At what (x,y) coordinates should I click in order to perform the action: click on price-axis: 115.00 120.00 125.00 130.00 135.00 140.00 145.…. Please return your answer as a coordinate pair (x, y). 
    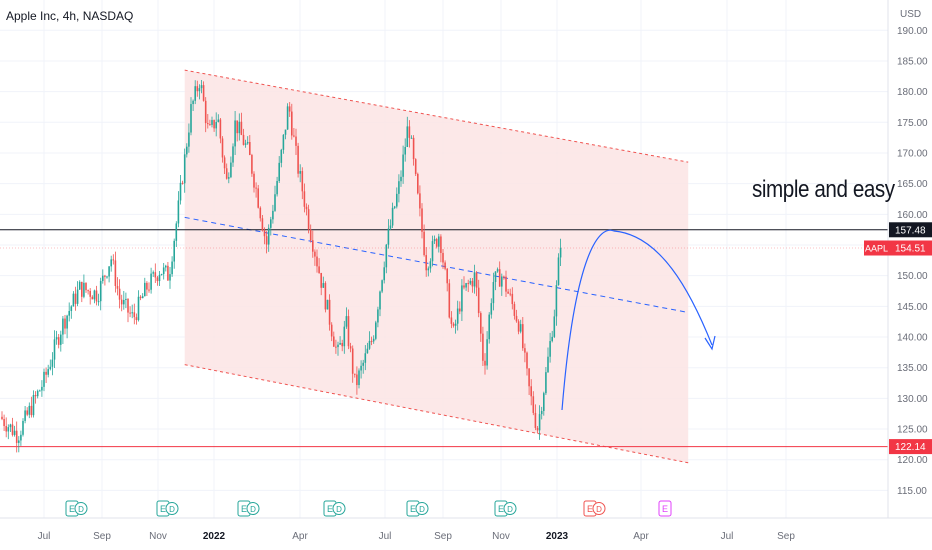
    Looking at the image, I should click on (907, 259).